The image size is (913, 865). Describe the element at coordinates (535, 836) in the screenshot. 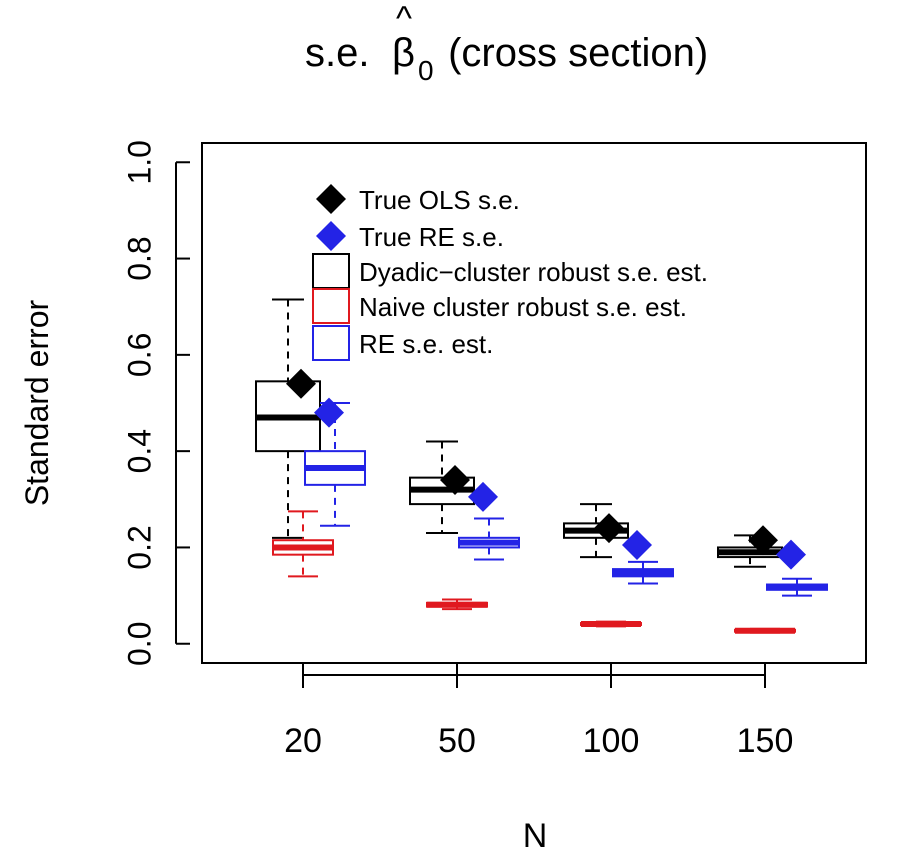

I see `x-axis-label: N` at that location.